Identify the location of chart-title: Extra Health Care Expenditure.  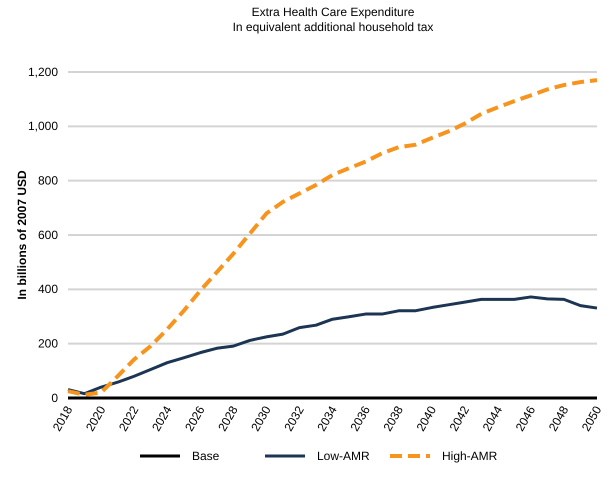
(333, 12).